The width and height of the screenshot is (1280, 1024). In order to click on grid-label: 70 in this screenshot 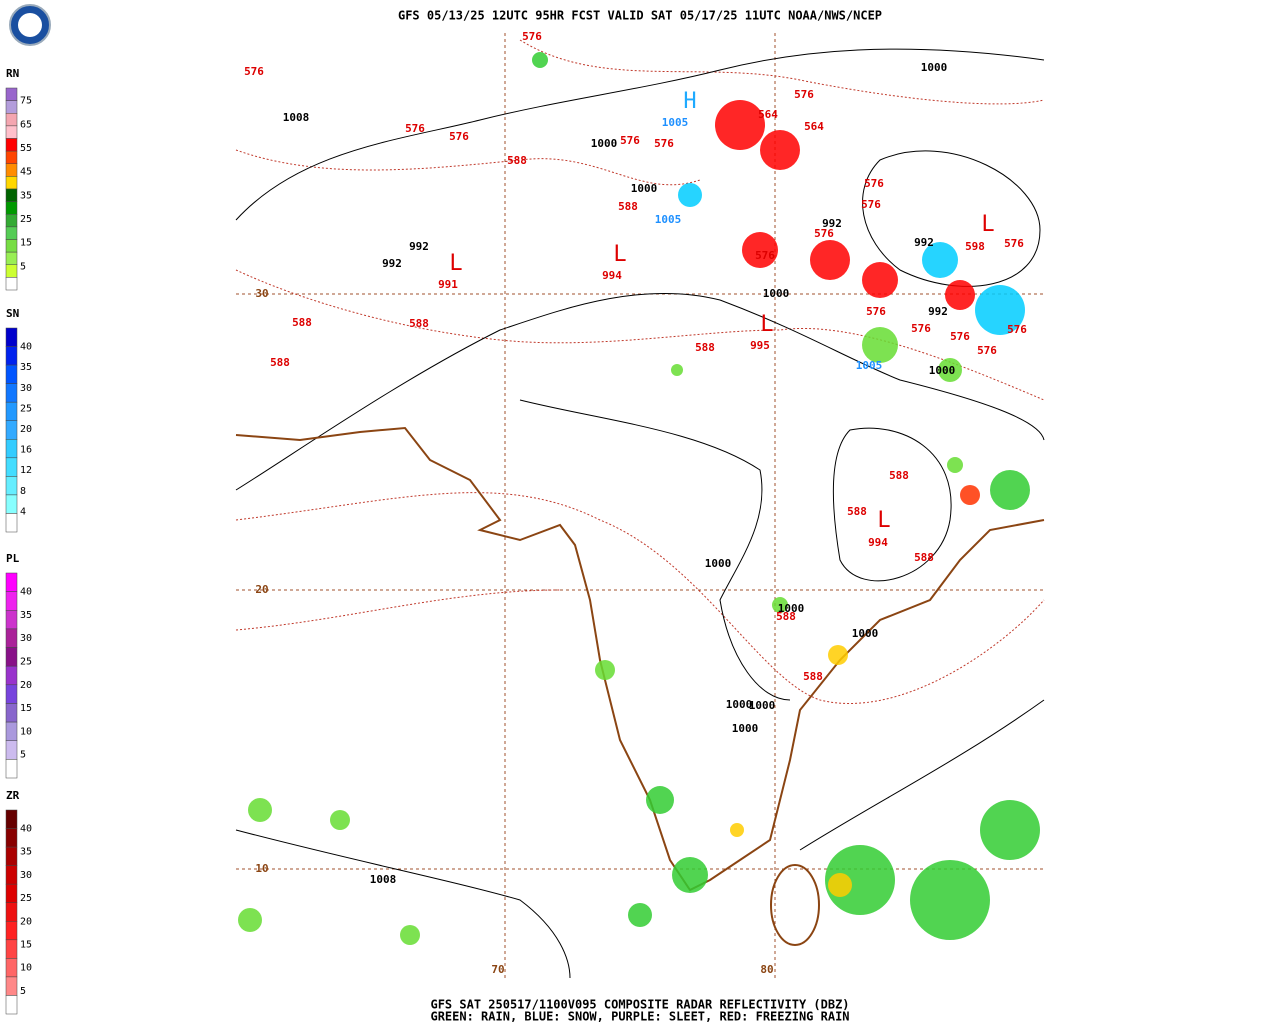, I will do `click(497, 969)`.